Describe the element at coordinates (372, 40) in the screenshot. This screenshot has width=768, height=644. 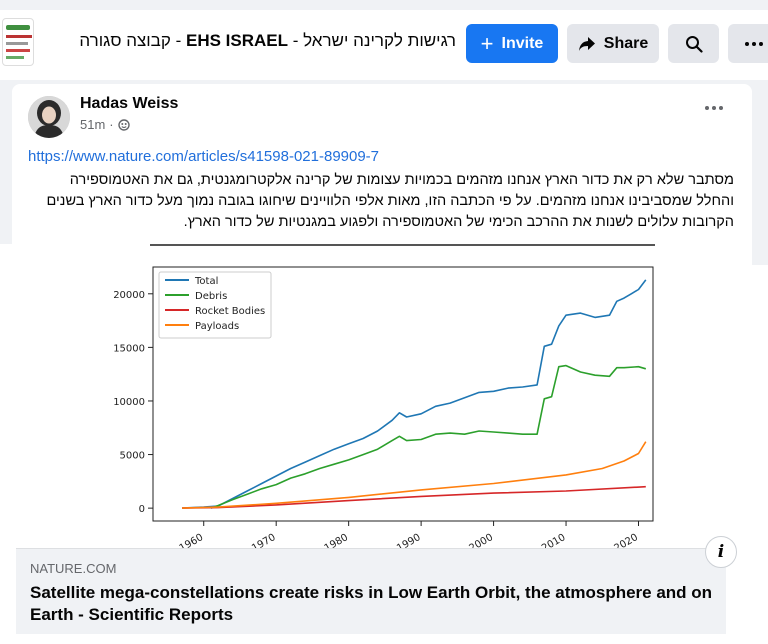
I see `group-title-prefix: רגישות לקרינה ישראל -` at that location.